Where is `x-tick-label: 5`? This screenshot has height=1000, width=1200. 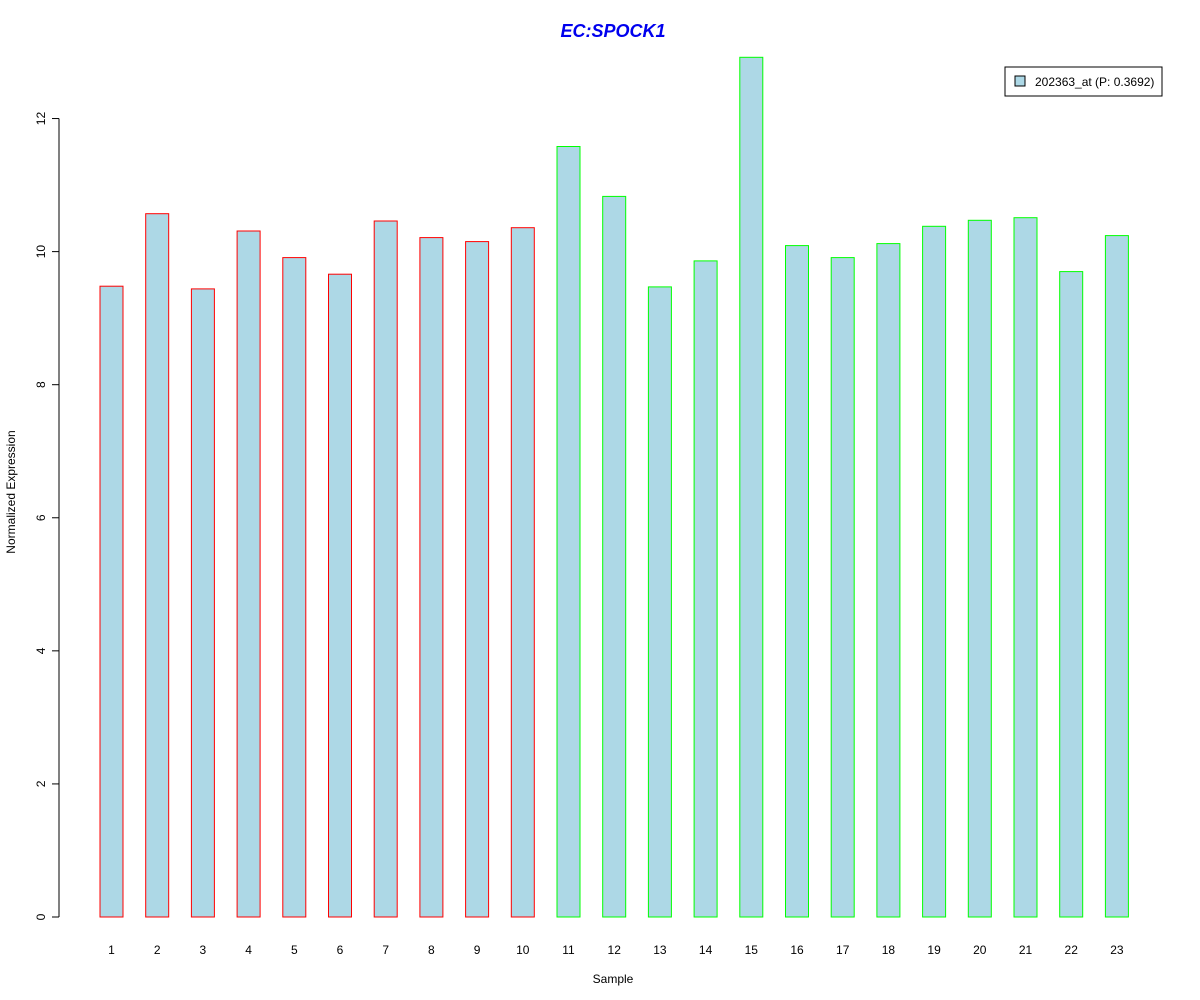
x-tick-label: 5 is located at coordinates (294, 950).